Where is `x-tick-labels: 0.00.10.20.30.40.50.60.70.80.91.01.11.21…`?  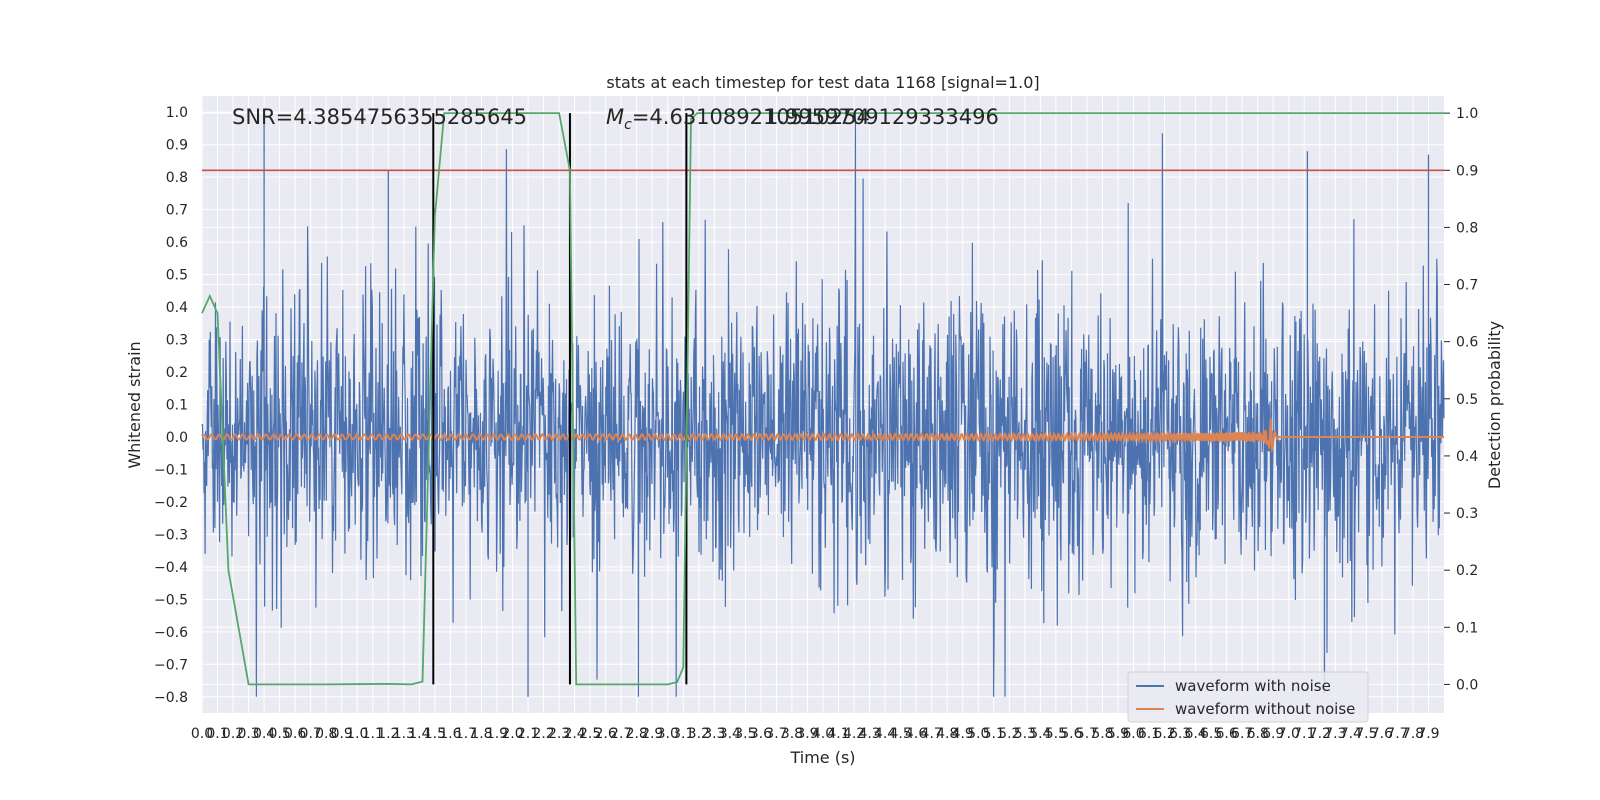 x-tick-labels: 0.00.10.20.30.40.50.60.70.80.91.01.11.21… is located at coordinates (815, 734).